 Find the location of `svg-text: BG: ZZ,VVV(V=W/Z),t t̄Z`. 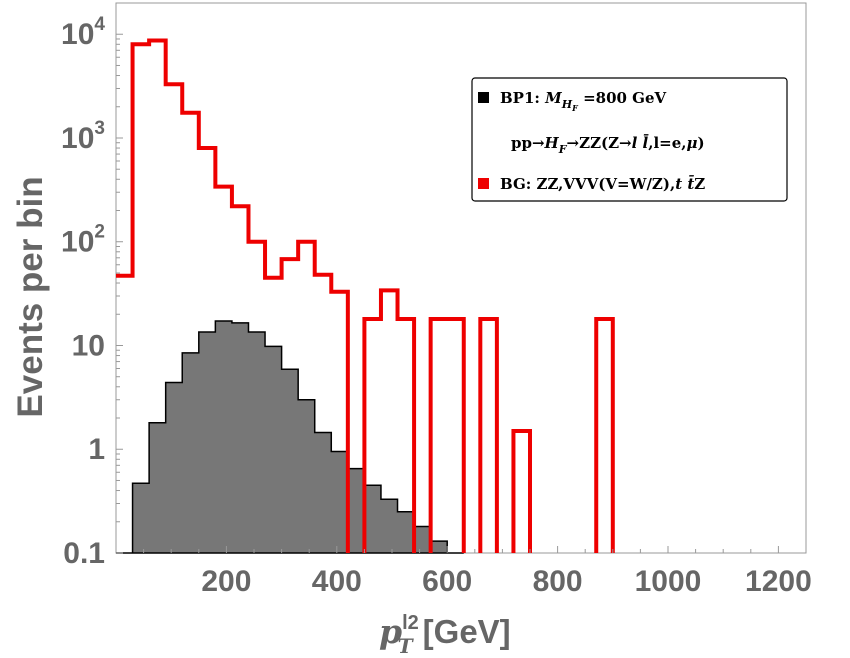

svg-text: BG: ZZ,VVV(V=W/Z),t t̄Z is located at coordinates (602, 183).